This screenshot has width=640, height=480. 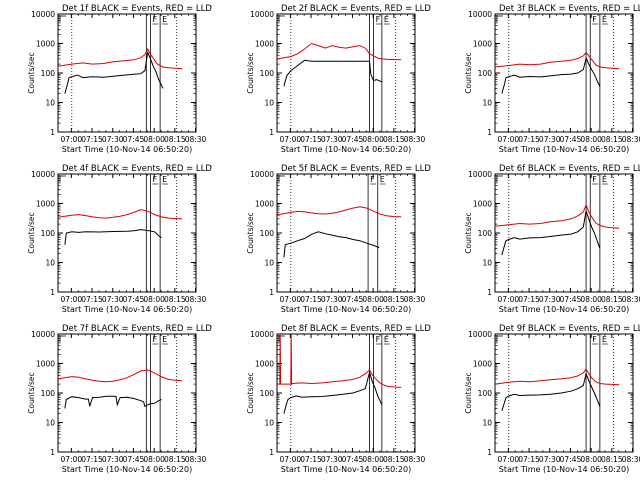 I want to click on panel-title: Det 1f BLACK = Events, RED = LLD, so click(x=137, y=9).